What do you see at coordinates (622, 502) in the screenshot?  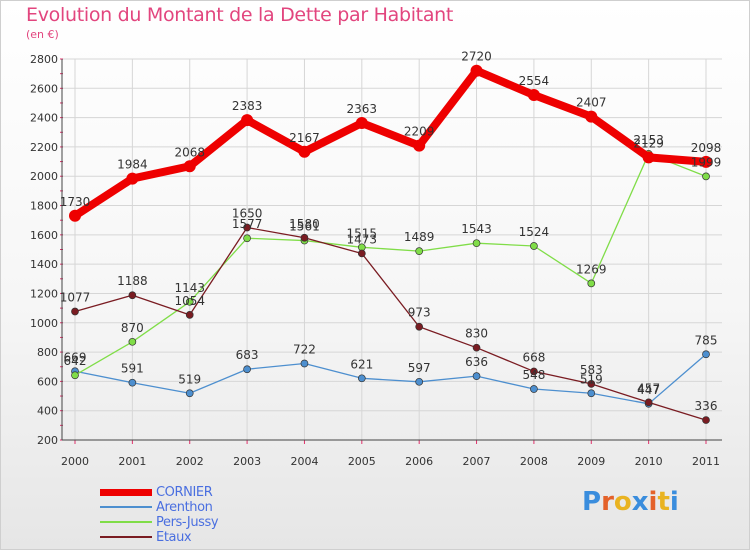 I see `logo-letter: o` at bounding box center [622, 502].